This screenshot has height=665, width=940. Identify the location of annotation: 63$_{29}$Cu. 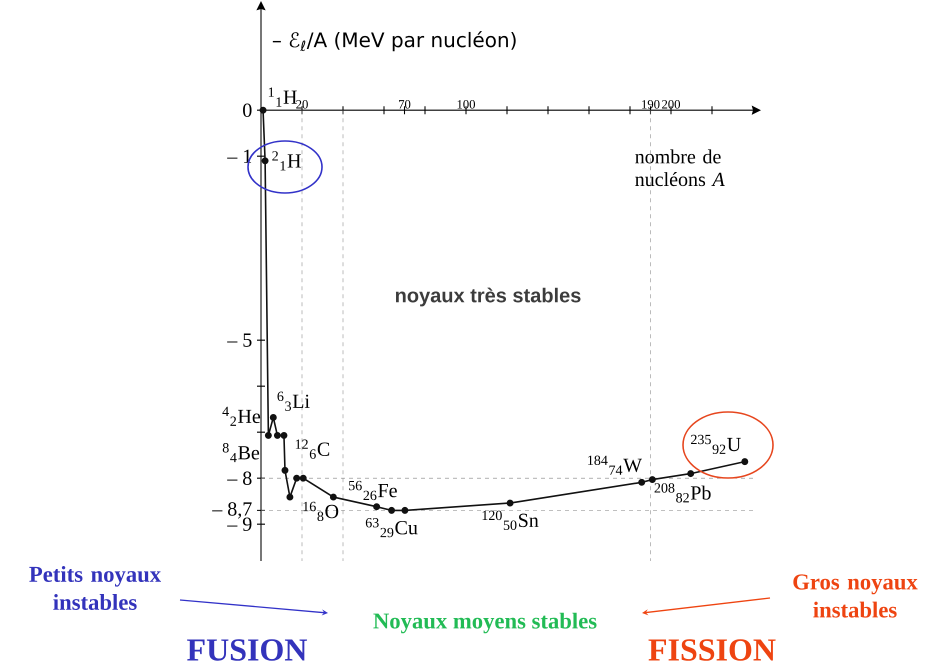
(392, 528).